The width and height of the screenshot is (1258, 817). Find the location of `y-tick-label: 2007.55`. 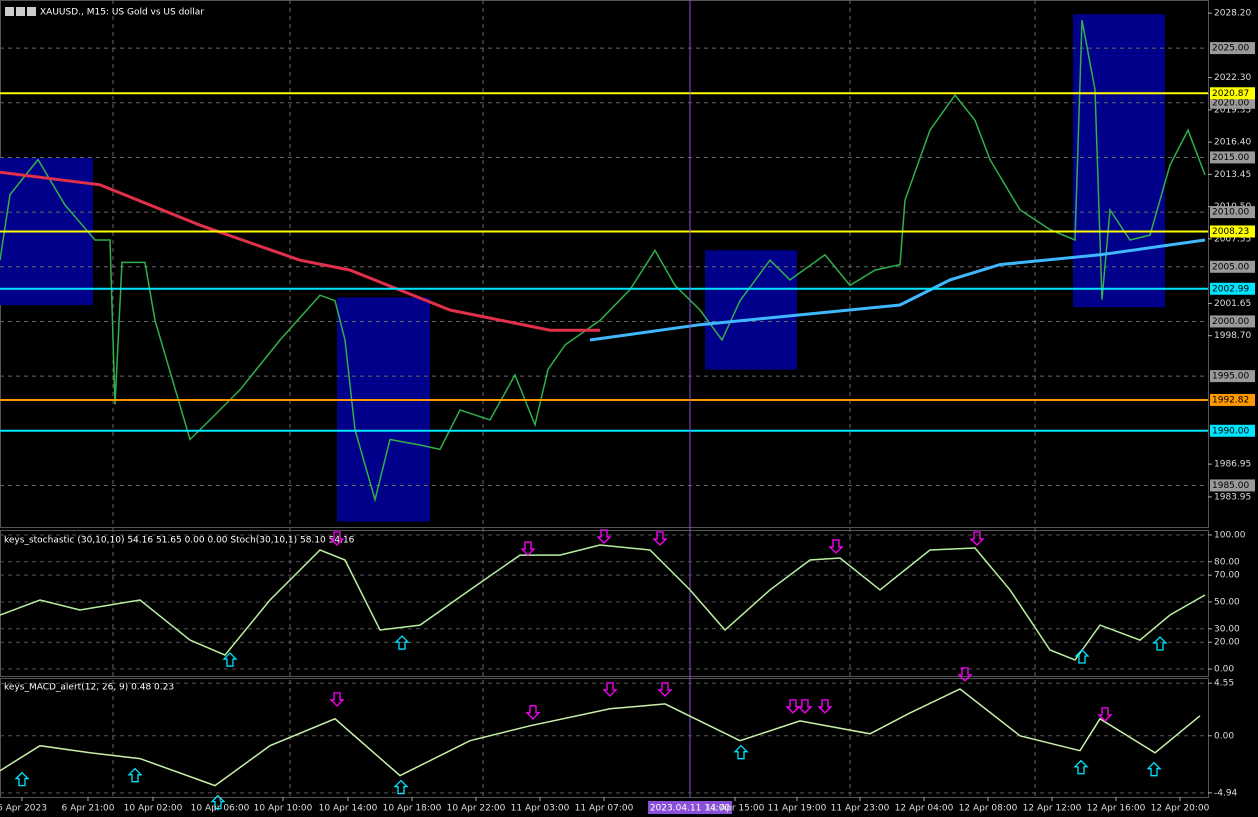

y-tick-label: 2007.55 is located at coordinates (1232, 239).